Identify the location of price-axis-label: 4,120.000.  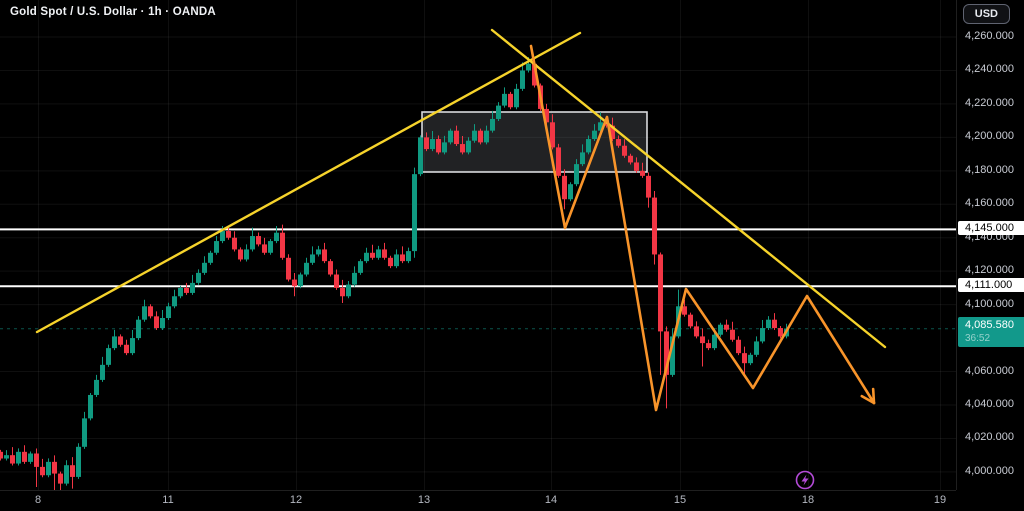
(989, 270).